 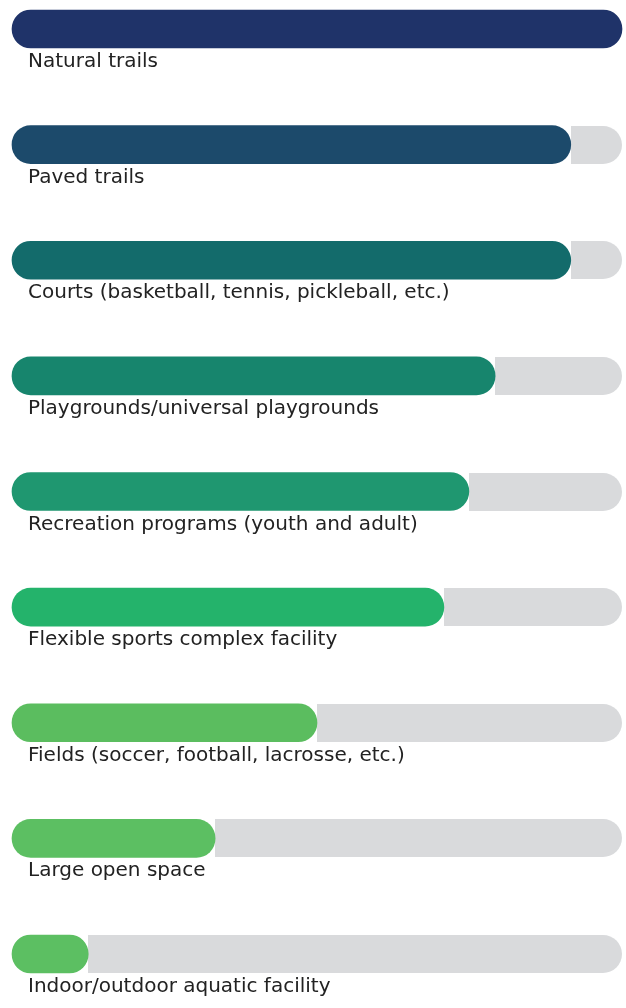 I want to click on y-tick-label: Playgrounds/universal playgrounds, so click(x=204, y=406).